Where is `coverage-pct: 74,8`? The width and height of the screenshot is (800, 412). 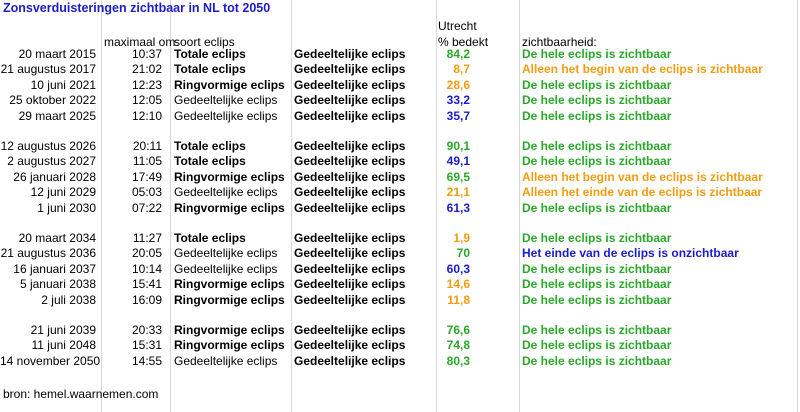
coverage-pct: 74,8 is located at coordinates (458, 345).